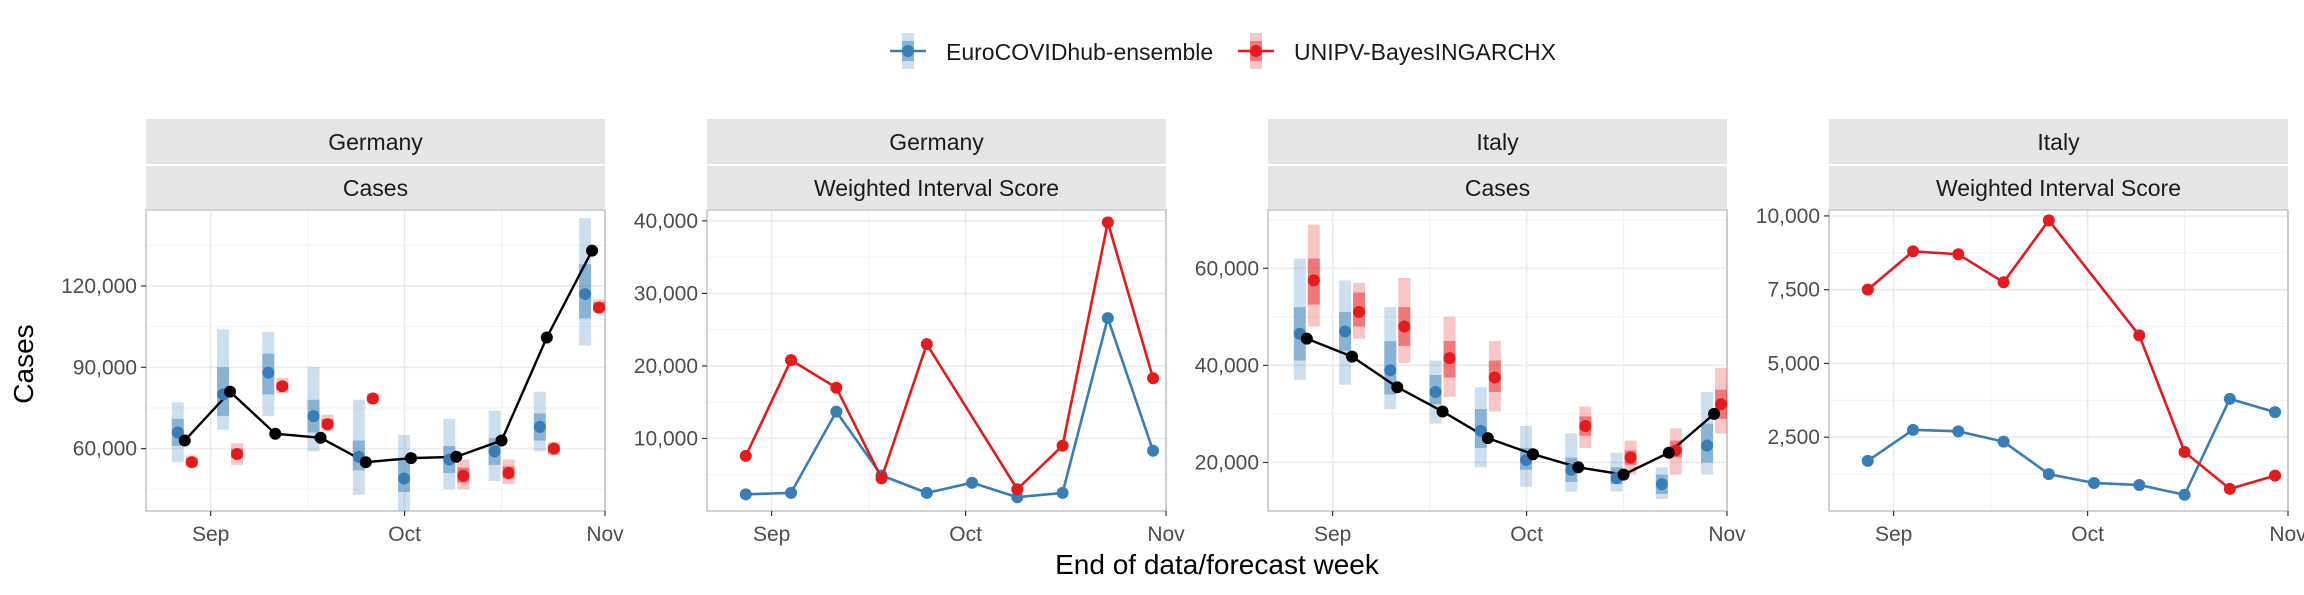 The height and width of the screenshot is (595, 2304). What do you see at coordinates (23, 363) in the screenshot?
I see `y-axis-title: Cases` at bounding box center [23, 363].